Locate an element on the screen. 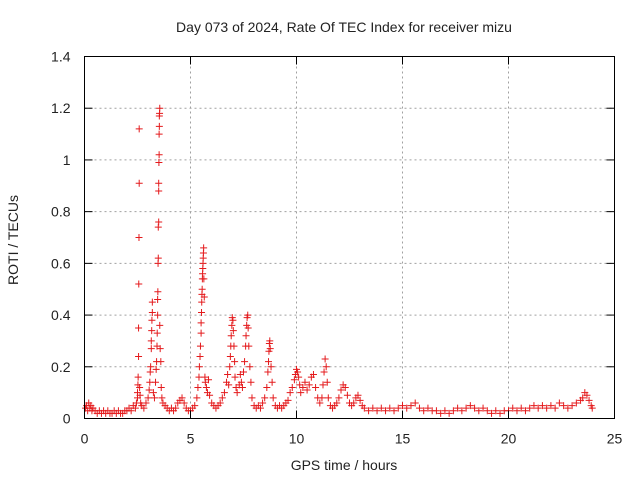 This screenshot has height=480, width=640. y-tick-label: 0.8 is located at coordinates (61, 212).